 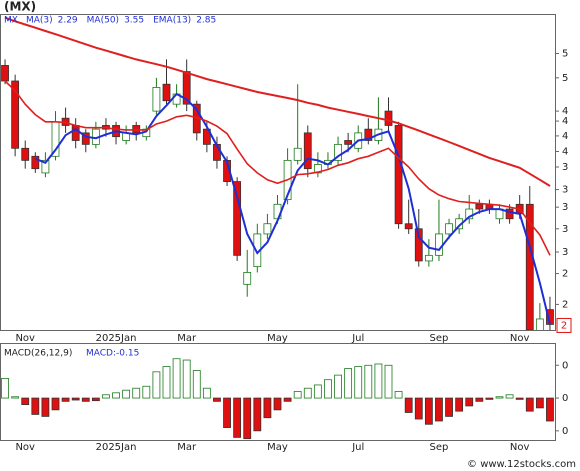 What do you see at coordinates (565, 54) in the screenshot?
I see `y-tick-label: 5` at bounding box center [565, 54].